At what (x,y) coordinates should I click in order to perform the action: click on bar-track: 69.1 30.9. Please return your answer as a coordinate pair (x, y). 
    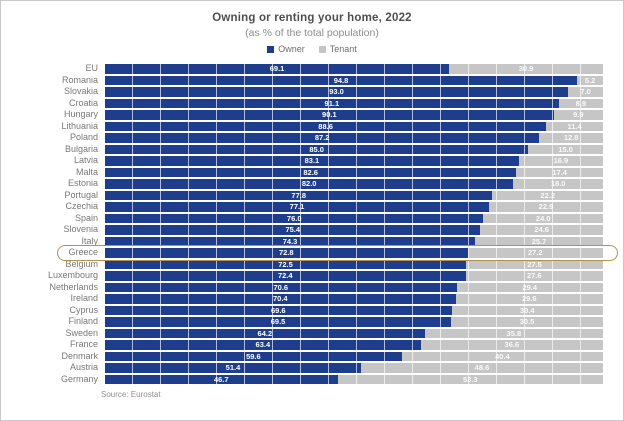
    Looking at the image, I should click on (354, 69).